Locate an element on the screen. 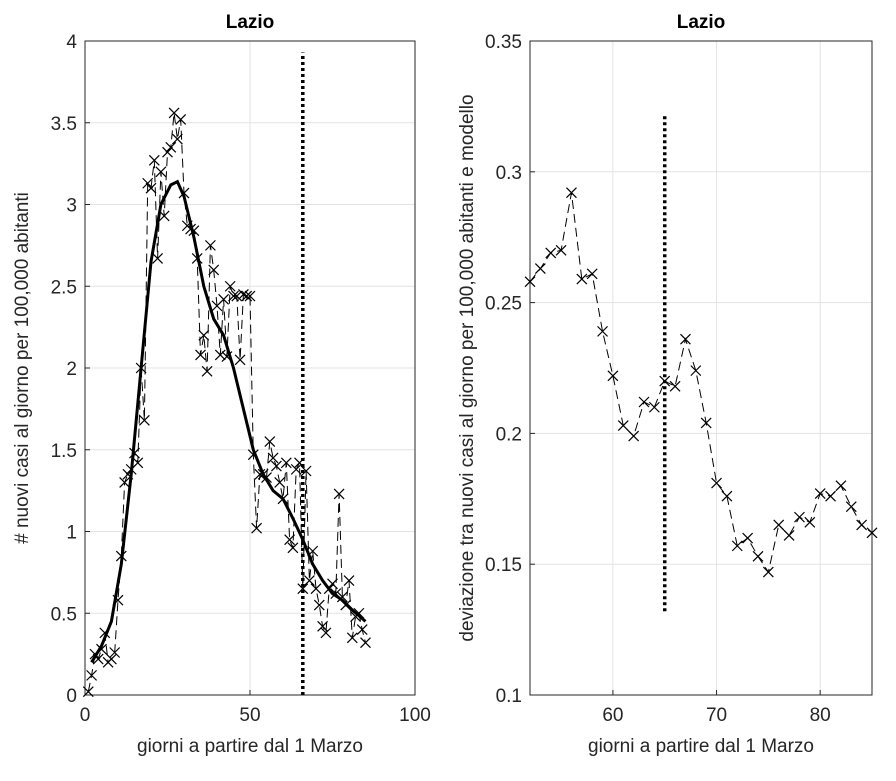  x-tick-label: 0 is located at coordinates (85, 715).